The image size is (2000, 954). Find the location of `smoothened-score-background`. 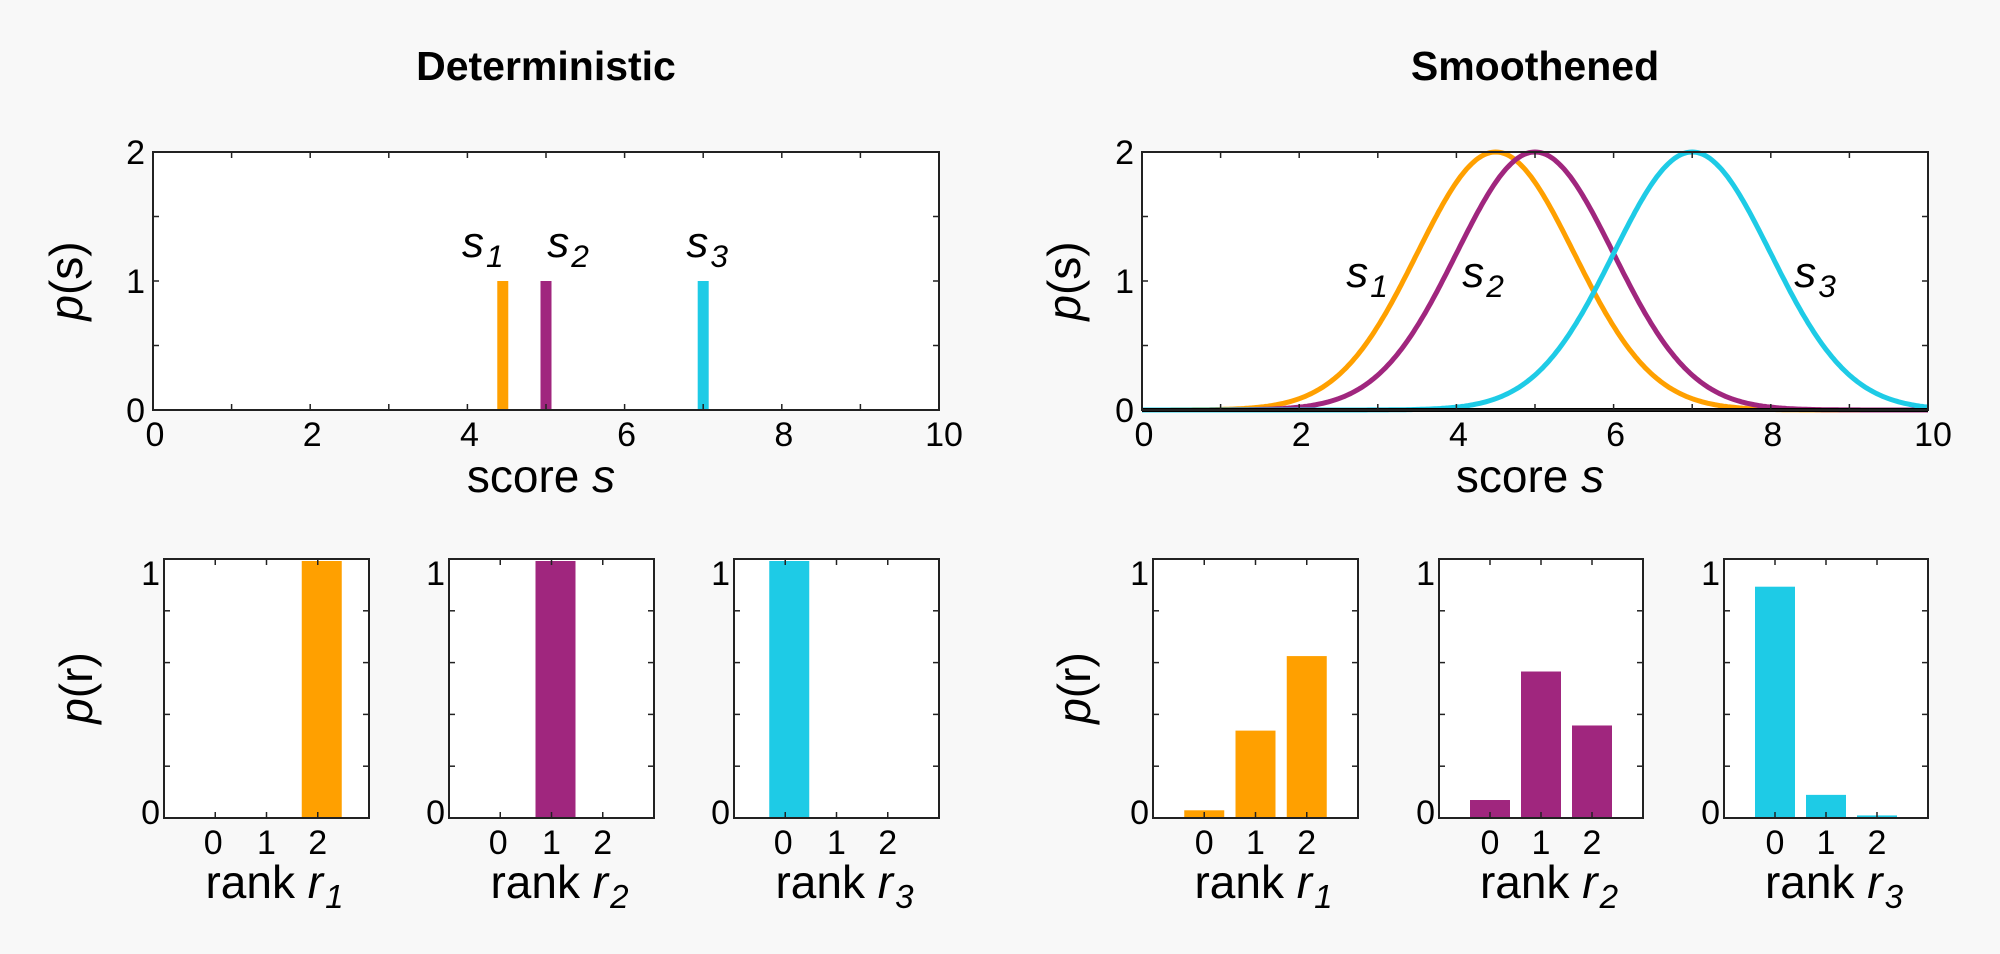

smoothened-score-background is located at coordinates (1535, 281).